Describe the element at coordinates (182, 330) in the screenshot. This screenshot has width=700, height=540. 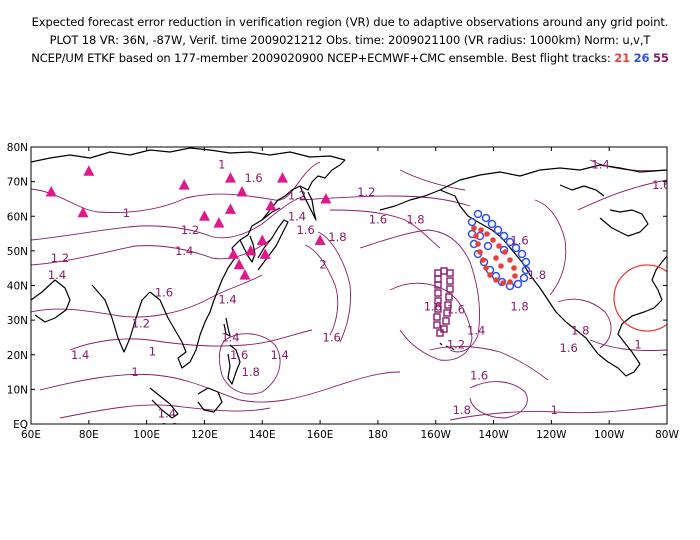
I see `coast-indochina` at that location.